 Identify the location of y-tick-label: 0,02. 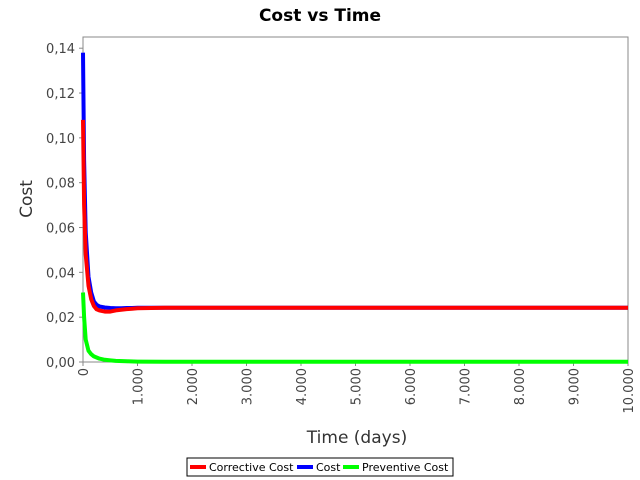
(60, 318).